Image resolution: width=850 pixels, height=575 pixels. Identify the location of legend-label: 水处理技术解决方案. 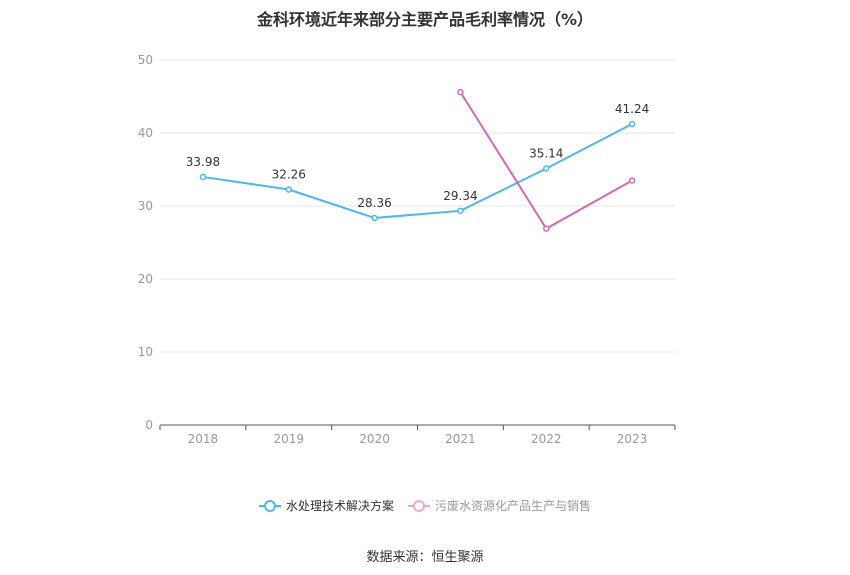
(339, 506).